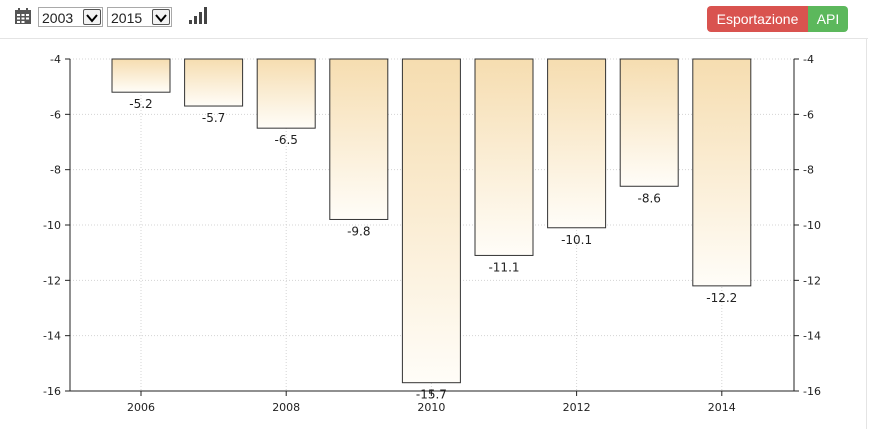  I want to click on y-tick-label-left: -4, so click(55, 59).